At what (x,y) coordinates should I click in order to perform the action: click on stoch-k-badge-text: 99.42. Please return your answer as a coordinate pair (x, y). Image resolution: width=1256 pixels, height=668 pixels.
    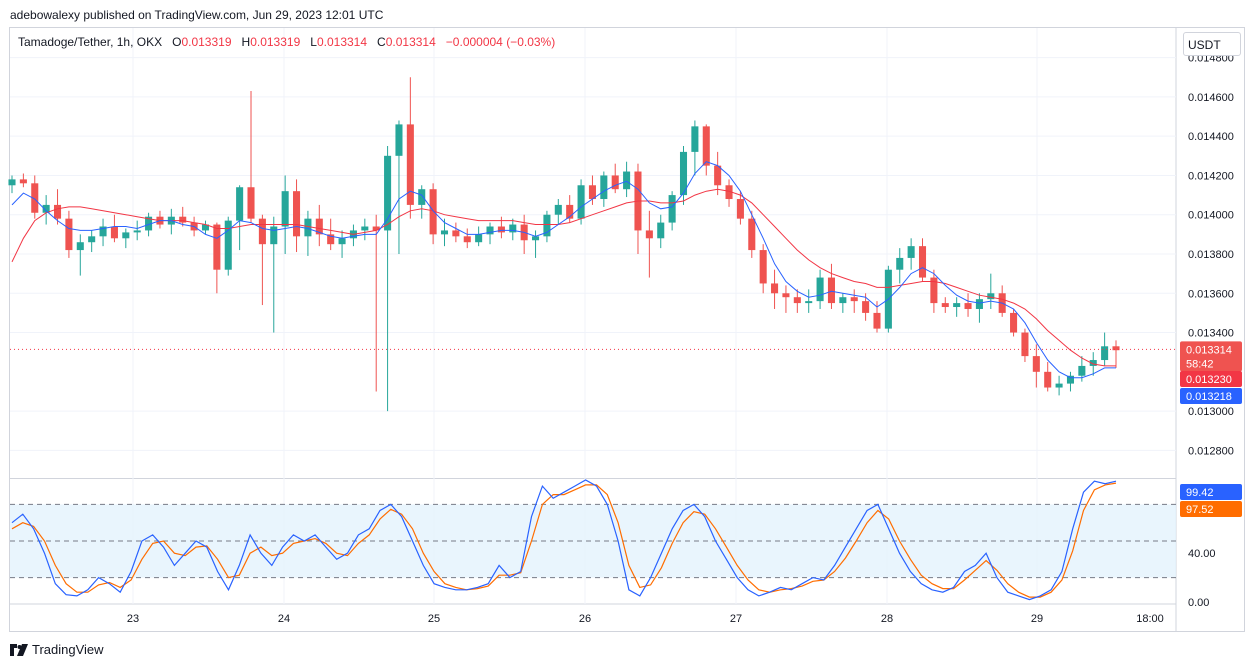
    Looking at the image, I should click on (1200, 493).